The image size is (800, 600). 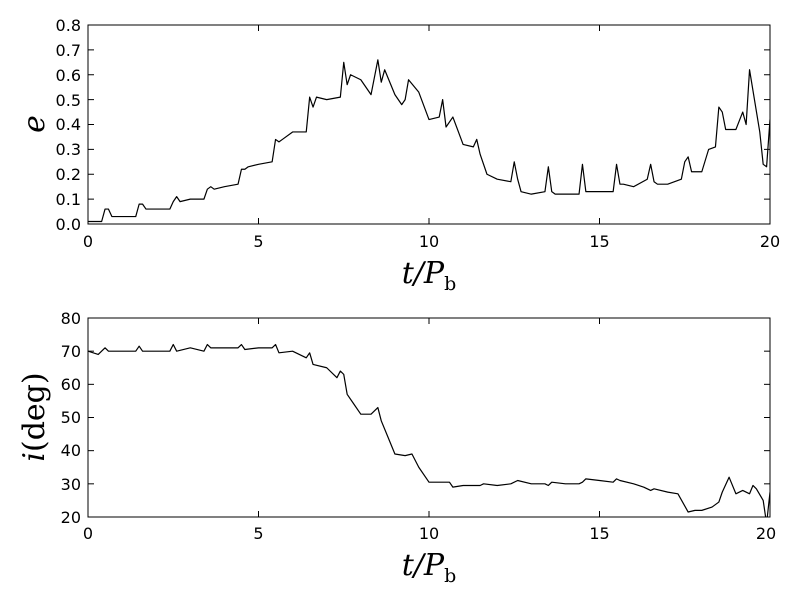 I want to click on y-tick-label: 50, so click(x=71, y=417).